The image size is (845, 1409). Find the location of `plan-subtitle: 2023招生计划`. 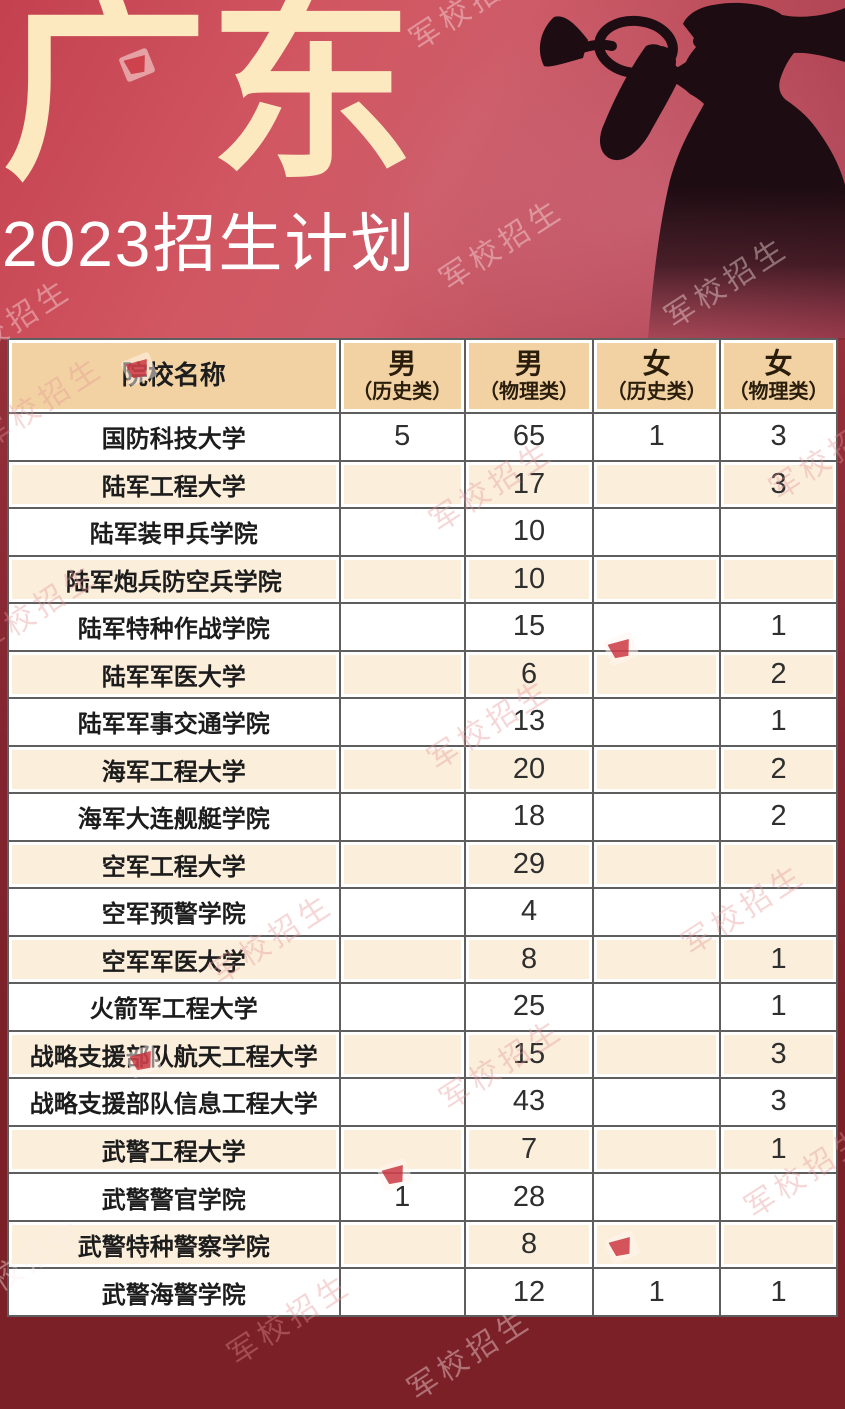

plan-subtitle: 2023招生计划 is located at coordinates (209, 244).